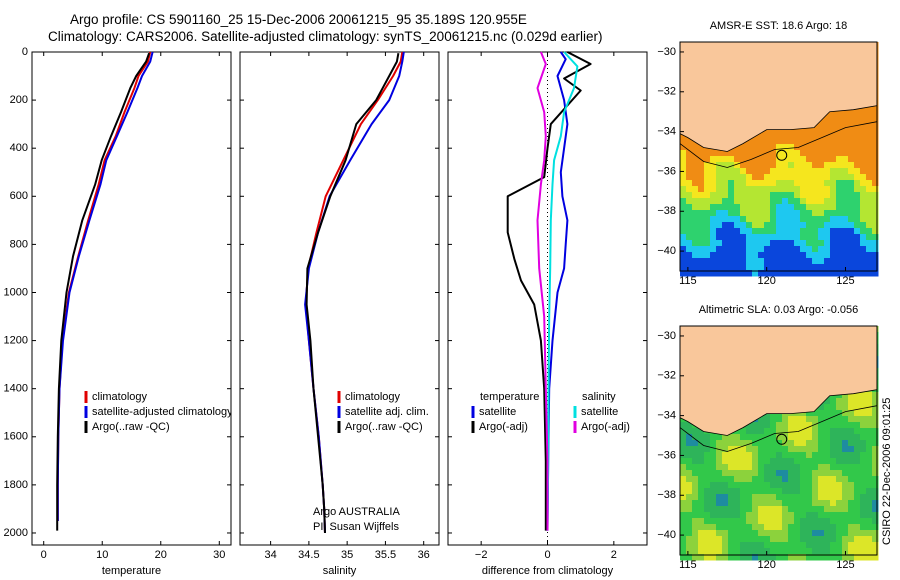 This screenshot has width=900, height=580. Describe the element at coordinates (778, 144) in the screenshot. I see `sst-map-contour-line` at that location.